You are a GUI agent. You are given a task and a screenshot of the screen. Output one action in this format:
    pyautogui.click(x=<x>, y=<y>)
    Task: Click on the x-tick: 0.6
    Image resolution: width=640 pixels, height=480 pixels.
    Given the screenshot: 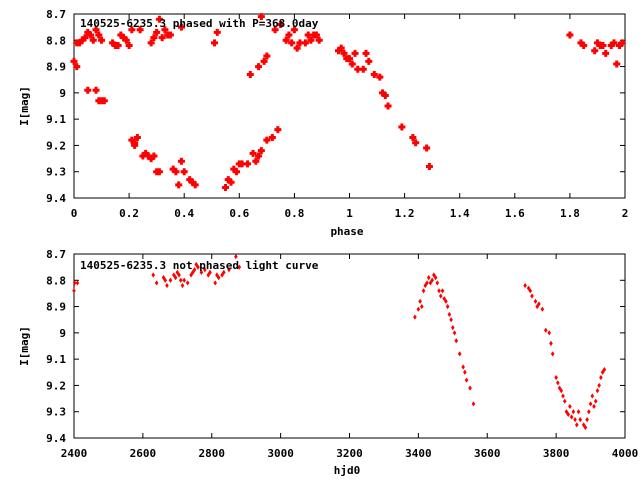 What is the action you would take?
    pyautogui.click(x=239, y=117)
    